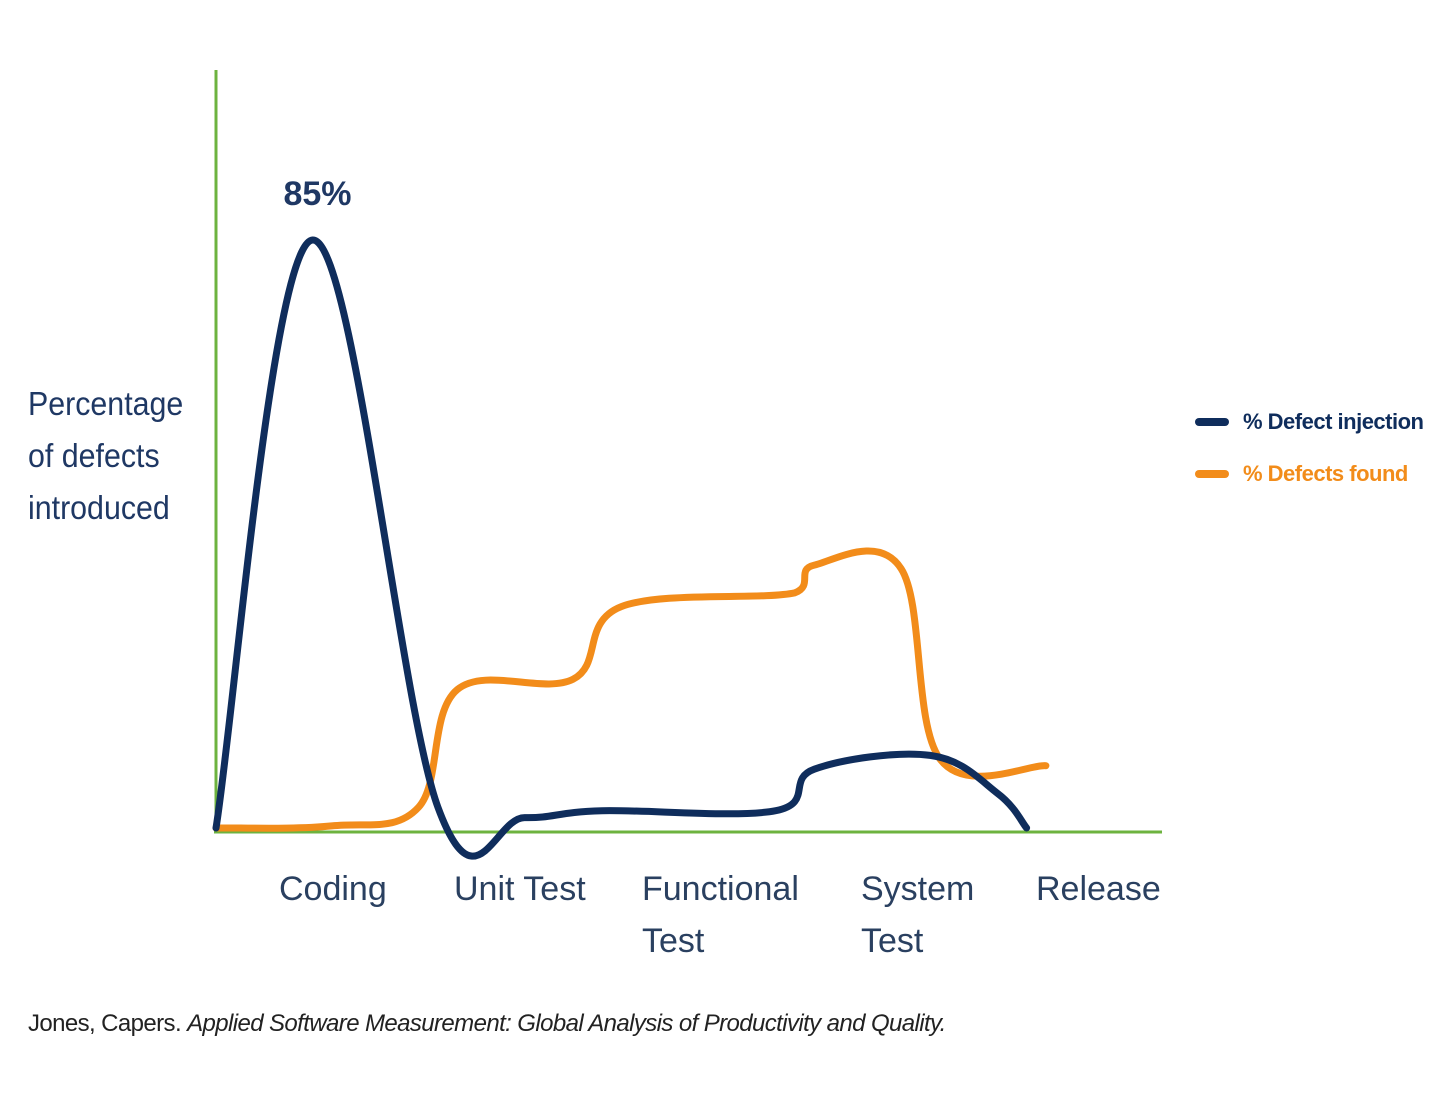  I want to click on legend-item-defect-injection: % Defect injection, so click(1309, 422).